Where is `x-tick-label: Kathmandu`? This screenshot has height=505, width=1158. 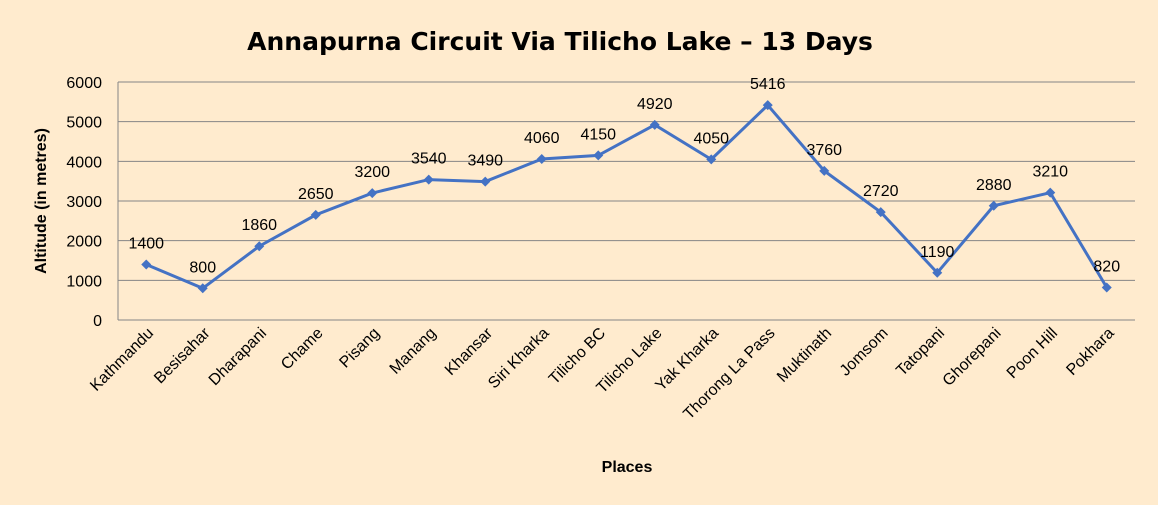 x-tick-label: Kathmandu is located at coordinates (122, 360).